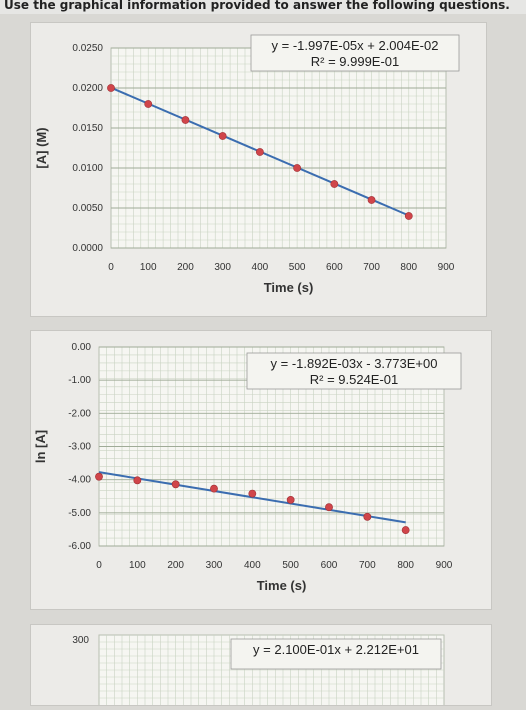 This screenshot has width=526, height=710. What do you see at coordinates (79, 513) in the screenshot?
I see `y-tick-label: -5.00` at bounding box center [79, 513].